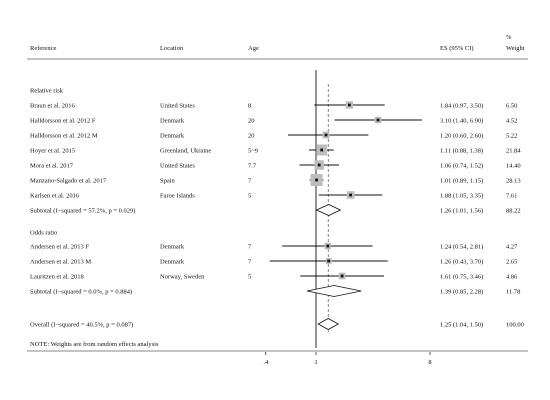 The image size is (550, 400). I want to click on group-title: Odds ratio, so click(43, 232).